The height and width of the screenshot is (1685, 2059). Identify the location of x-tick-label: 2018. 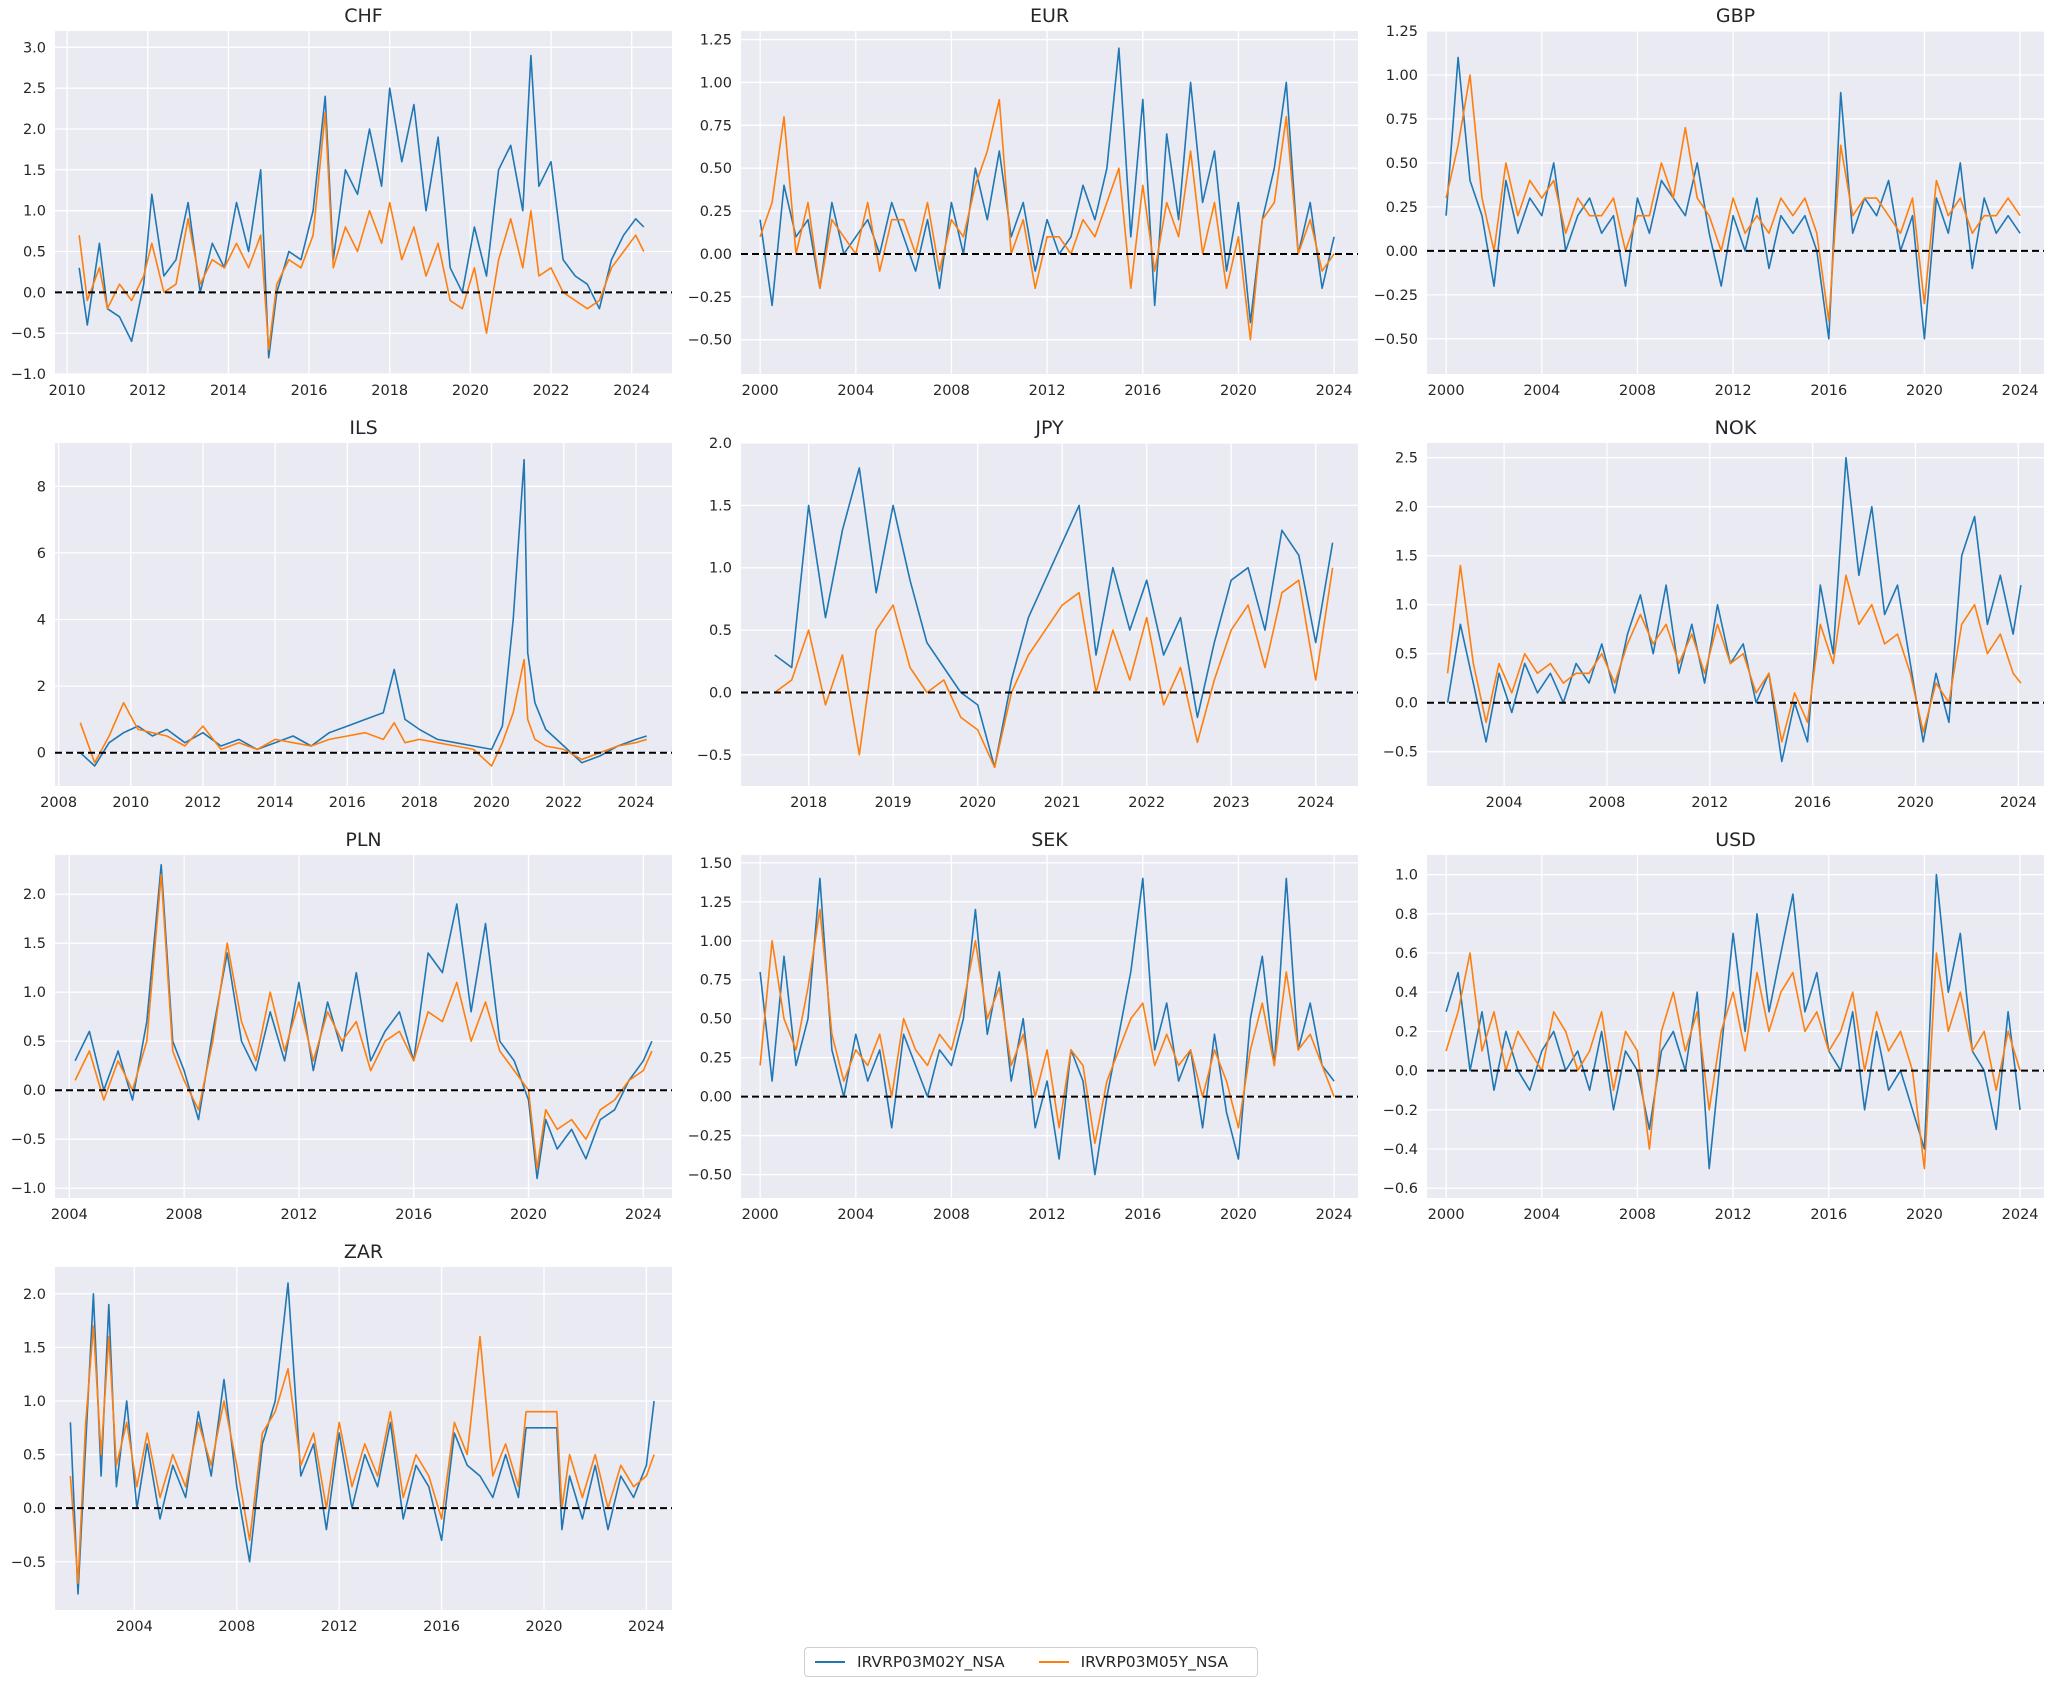
(389, 391).